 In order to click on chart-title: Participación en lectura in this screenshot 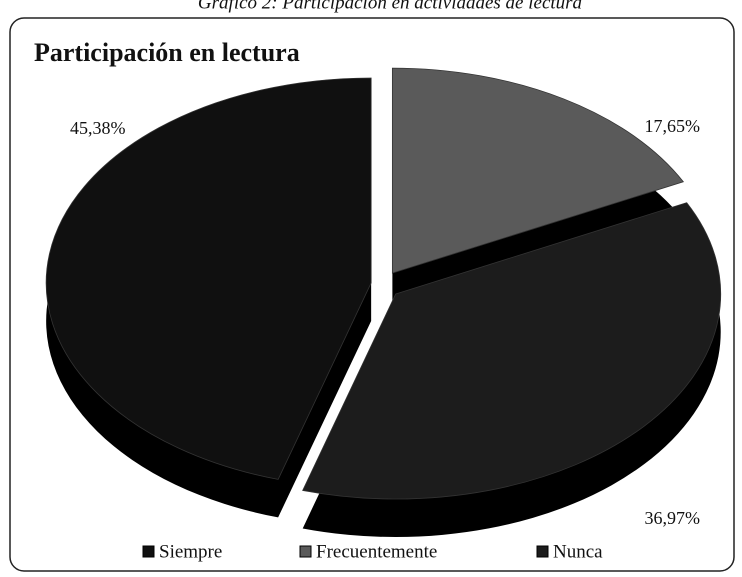, I will do `click(167, 52)`.